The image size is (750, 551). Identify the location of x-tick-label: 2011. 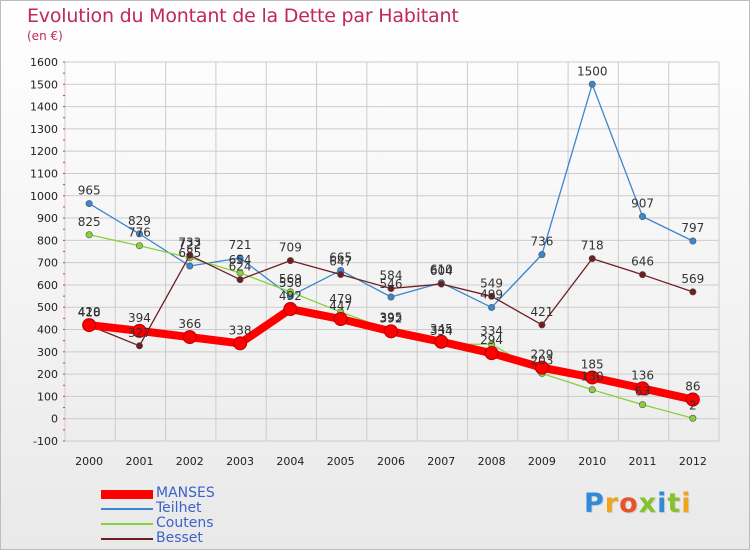
(643, 461).